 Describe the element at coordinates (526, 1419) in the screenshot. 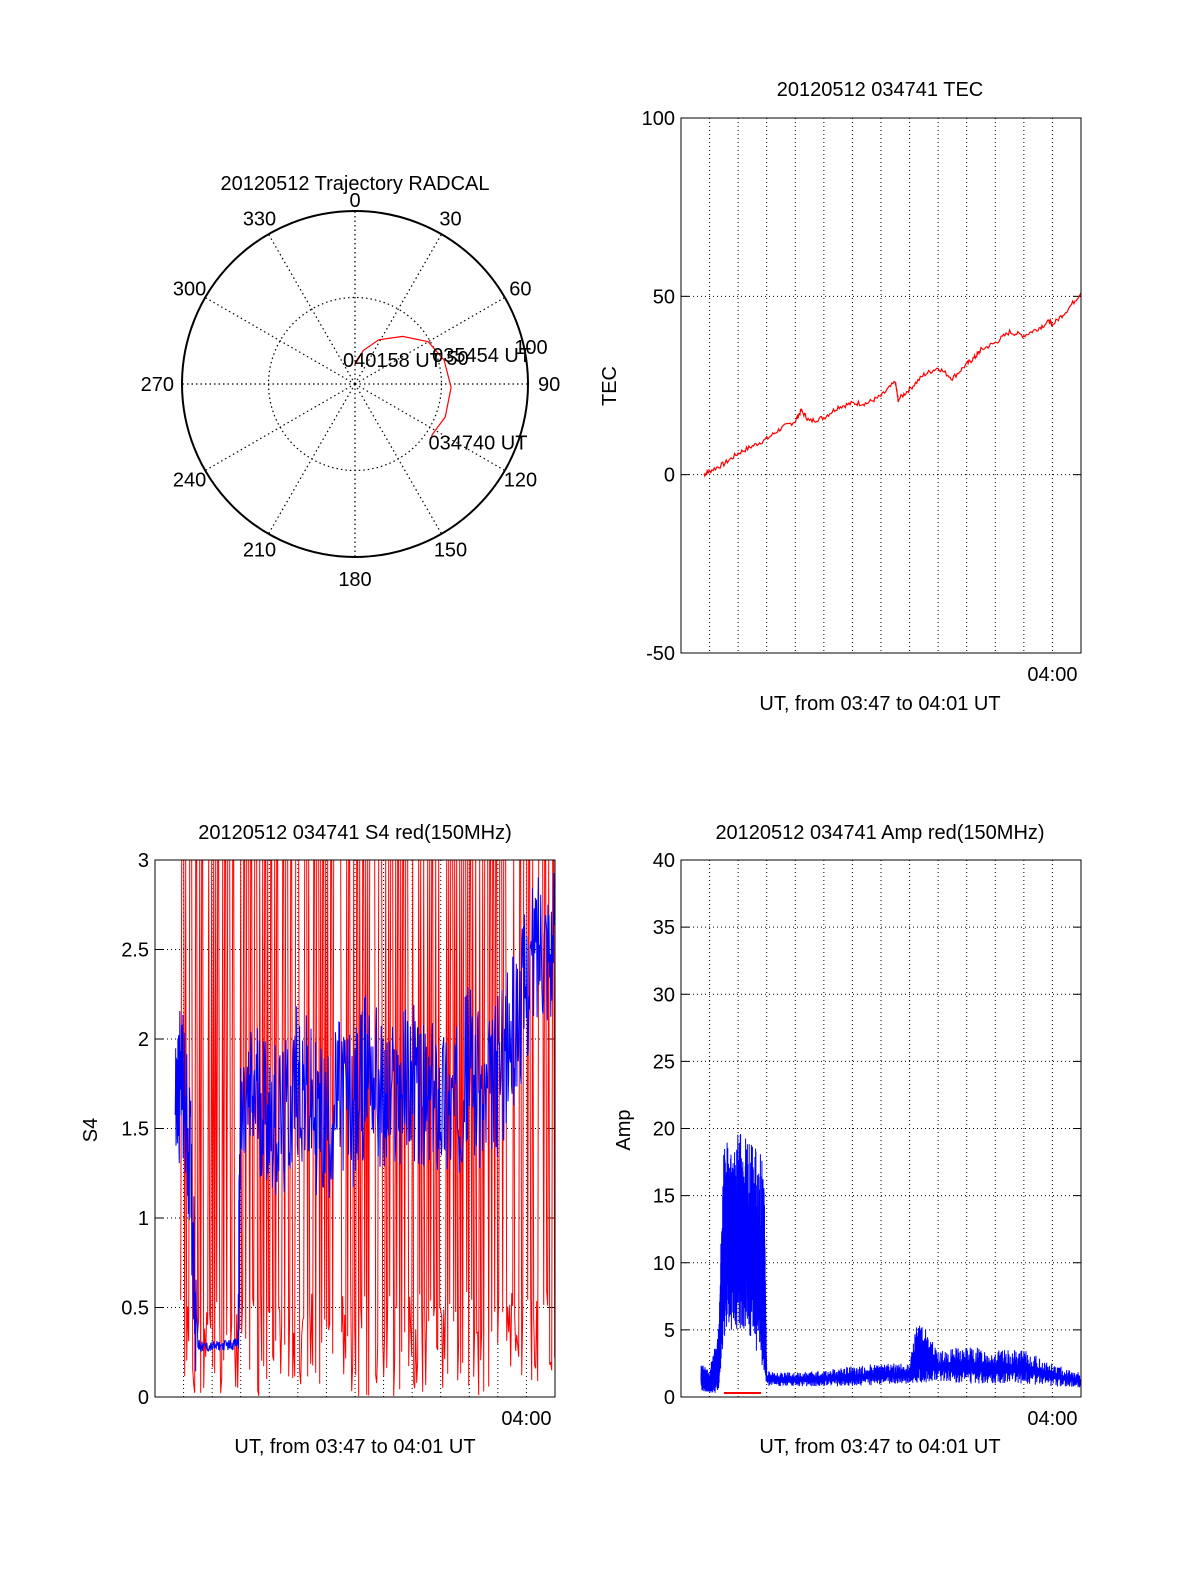

I see `s4-xtick-label: 04:00` at that location.